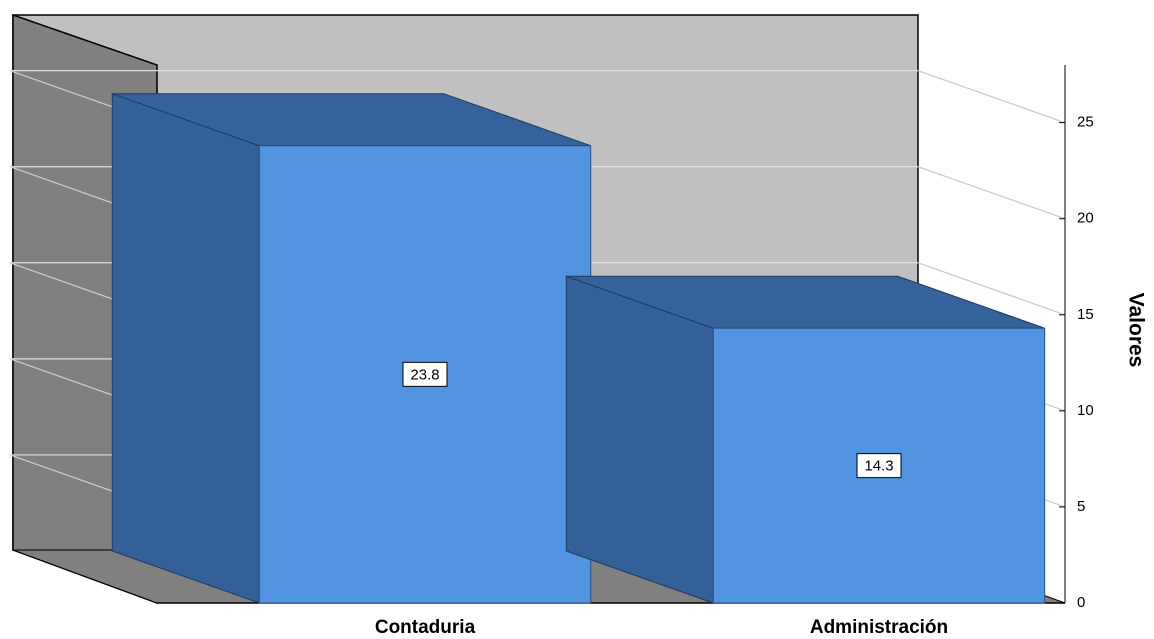  I want to click on x-tick-label: Administración, so click(879, 627).